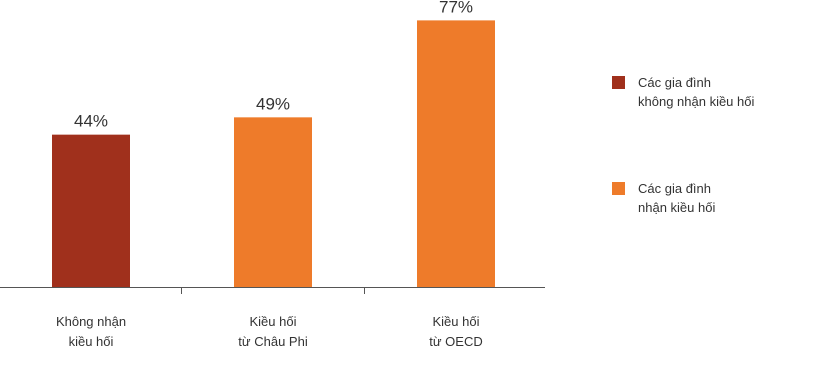  What do you see at coordinates (273, 103) in the screenshot?
I see `value-label-2: 49%` at bounding box center [273, 103].